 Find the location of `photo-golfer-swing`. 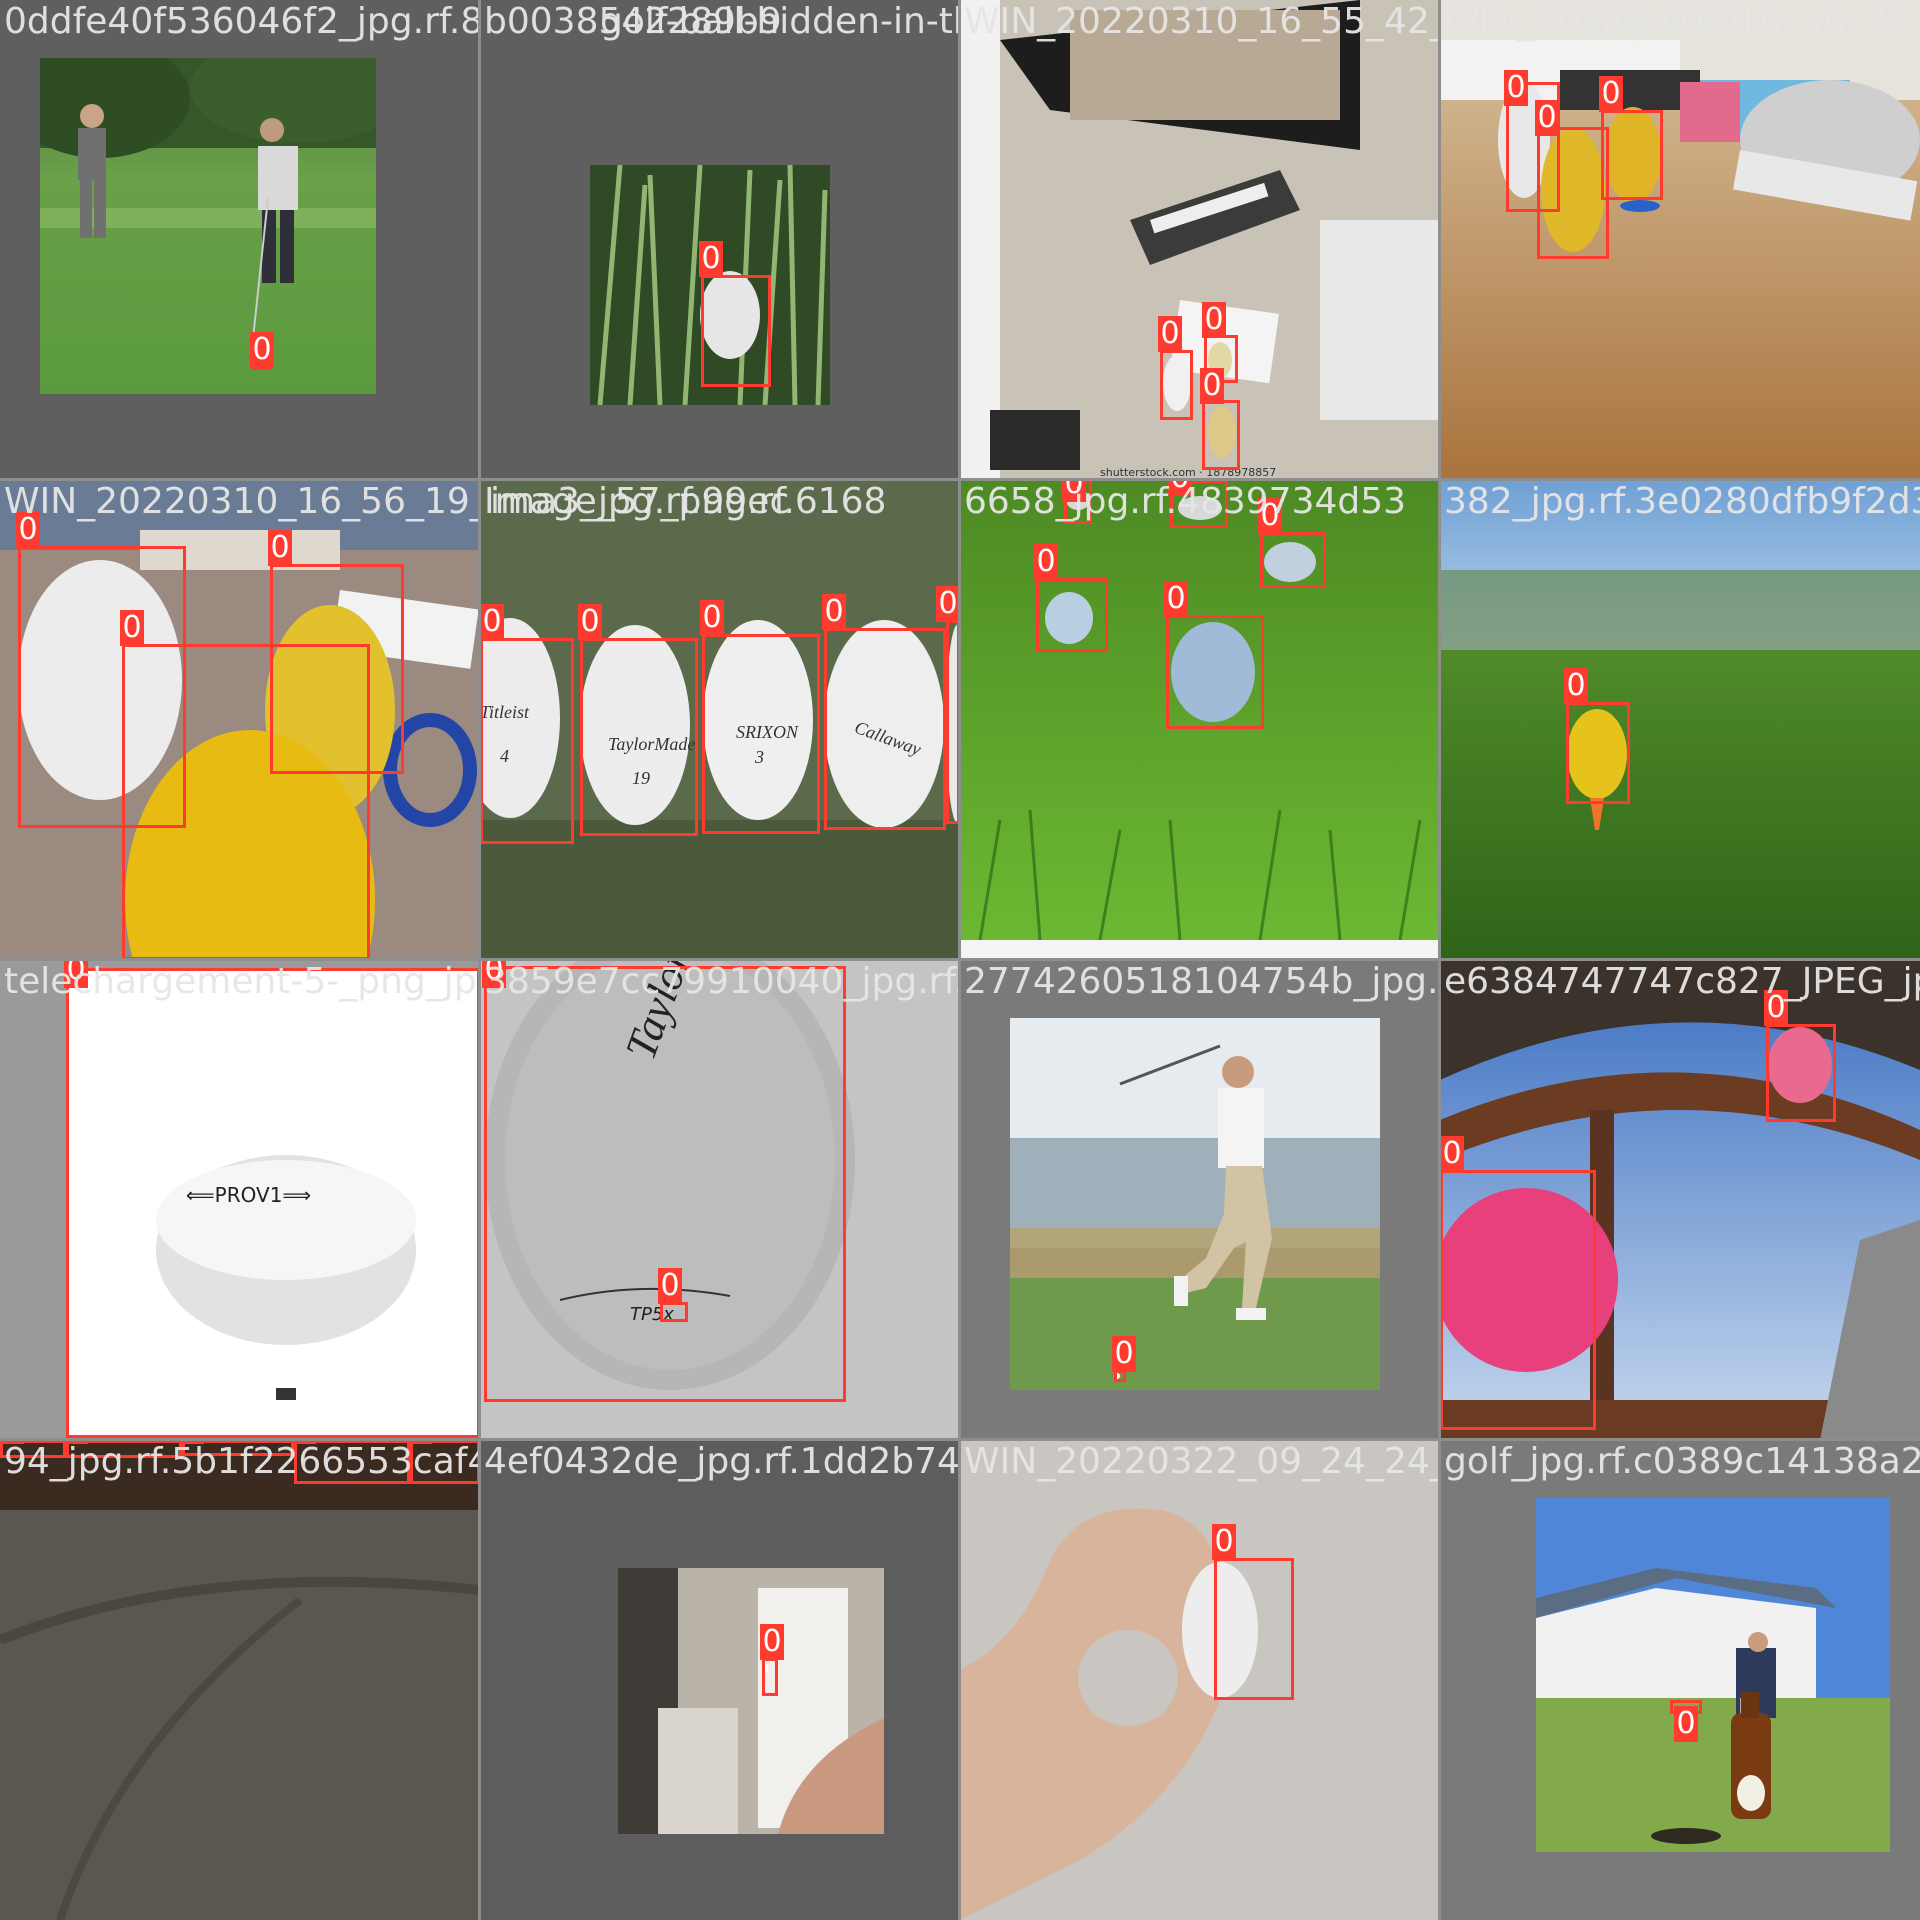

photo-golfer-swing is located at coordinates (1195, 1204).